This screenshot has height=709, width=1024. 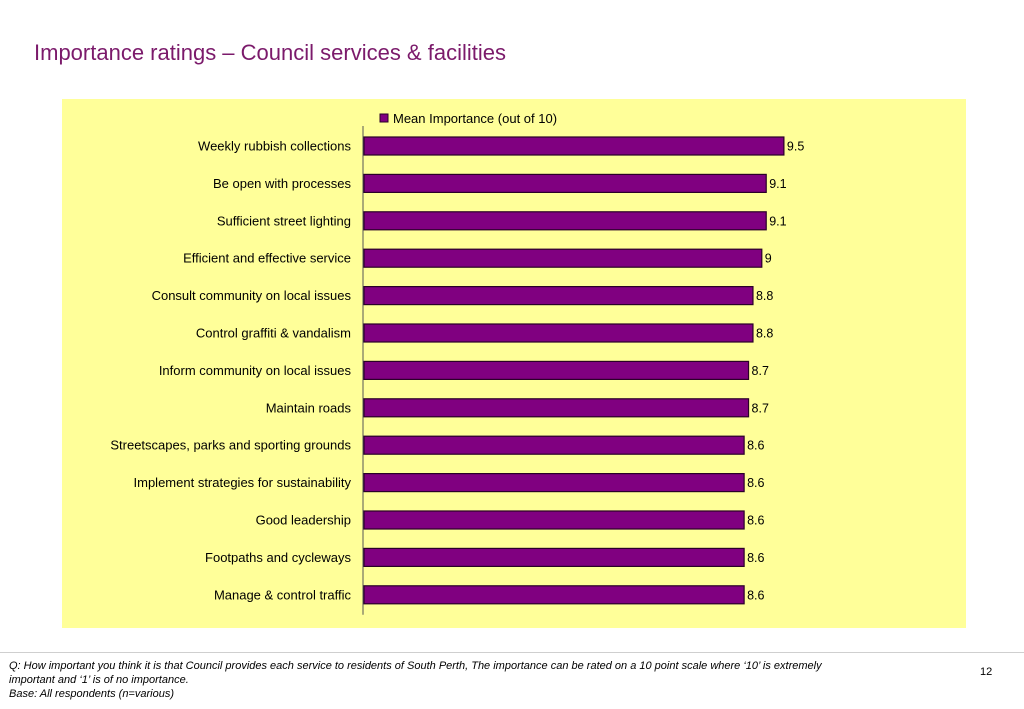 I want to click on category-label: Sufficient street lighting, so click(x=284, y=220).